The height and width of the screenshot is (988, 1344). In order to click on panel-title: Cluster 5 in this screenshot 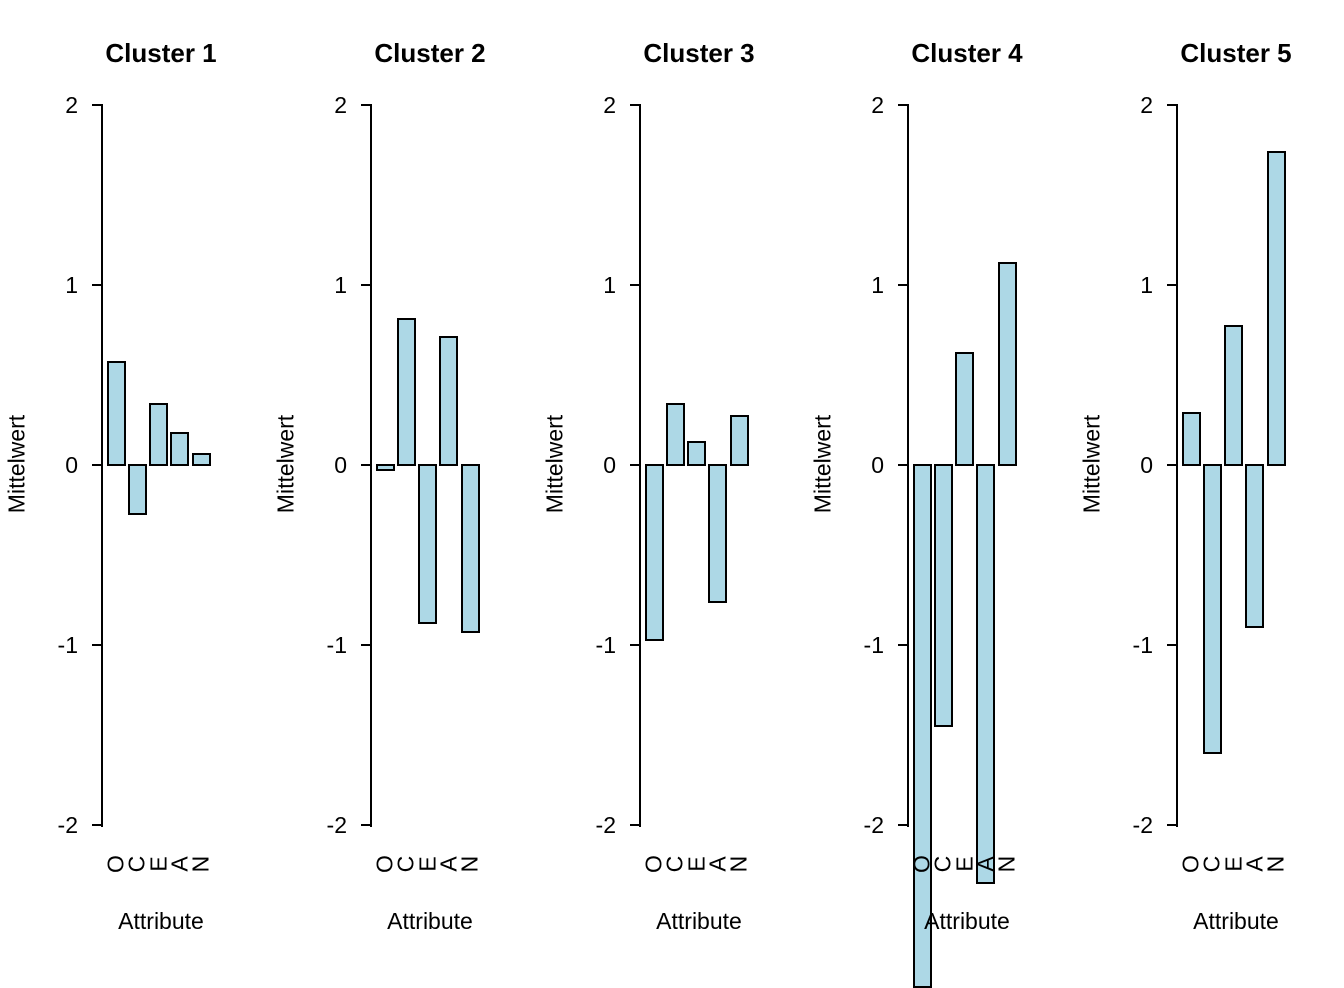, I will do `click(1236, 53)`.